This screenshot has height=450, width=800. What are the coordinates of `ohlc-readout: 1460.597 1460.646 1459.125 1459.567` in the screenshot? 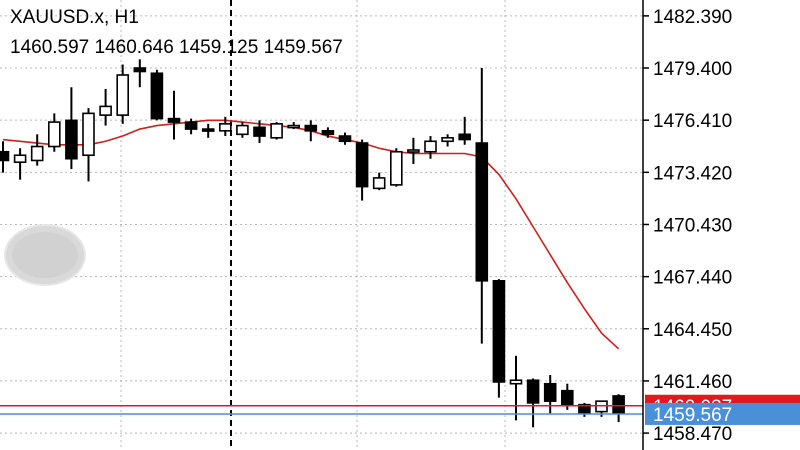 It's located at (176, 47).